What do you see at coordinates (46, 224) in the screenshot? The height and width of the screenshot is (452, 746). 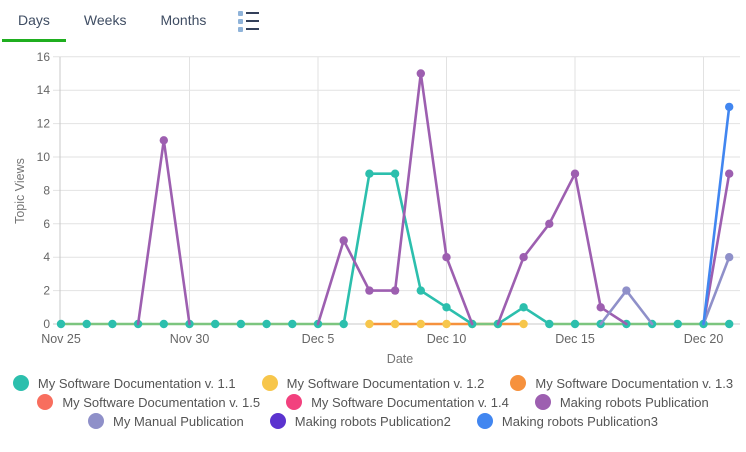 I see `y-tick-label: 6` at bounding box center [46, 224].